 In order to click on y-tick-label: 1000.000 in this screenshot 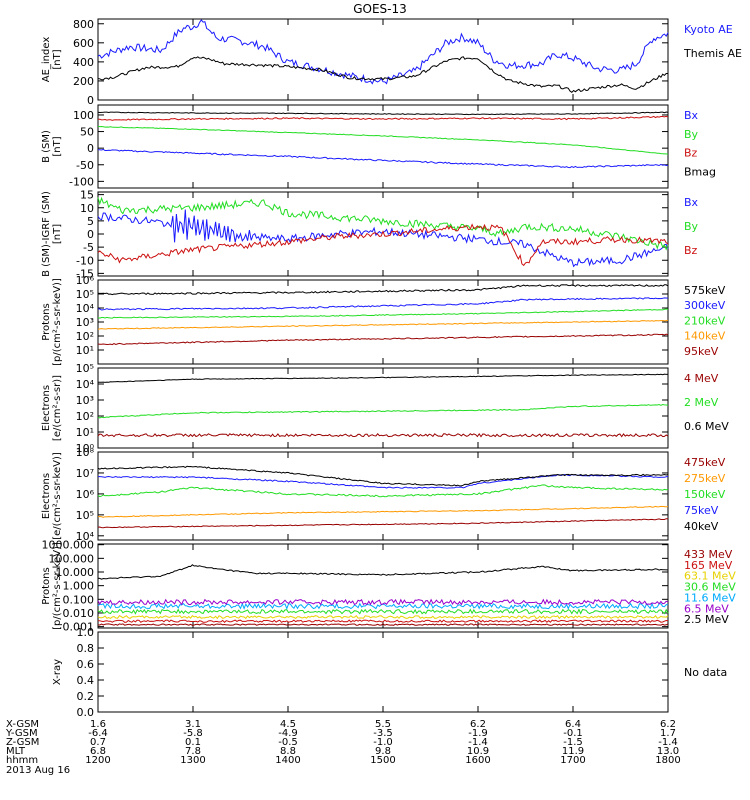, I will do `click(68, 545)`.